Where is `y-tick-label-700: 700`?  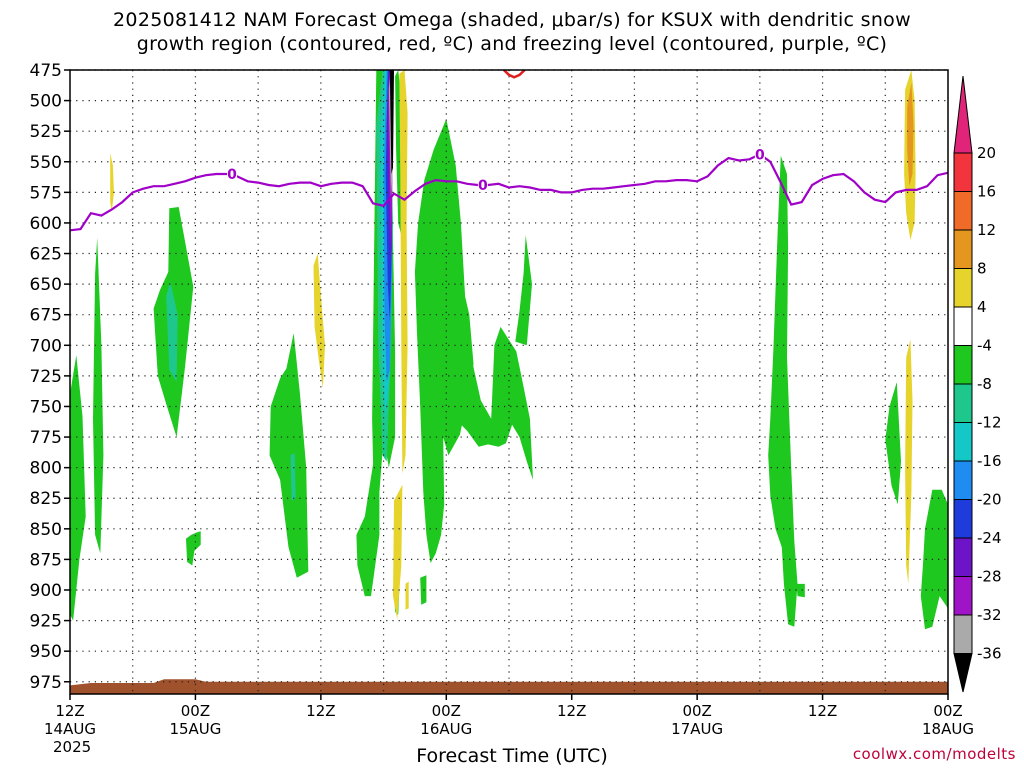
y-tick-label-700: 700 is located at coordinates (46, 346).